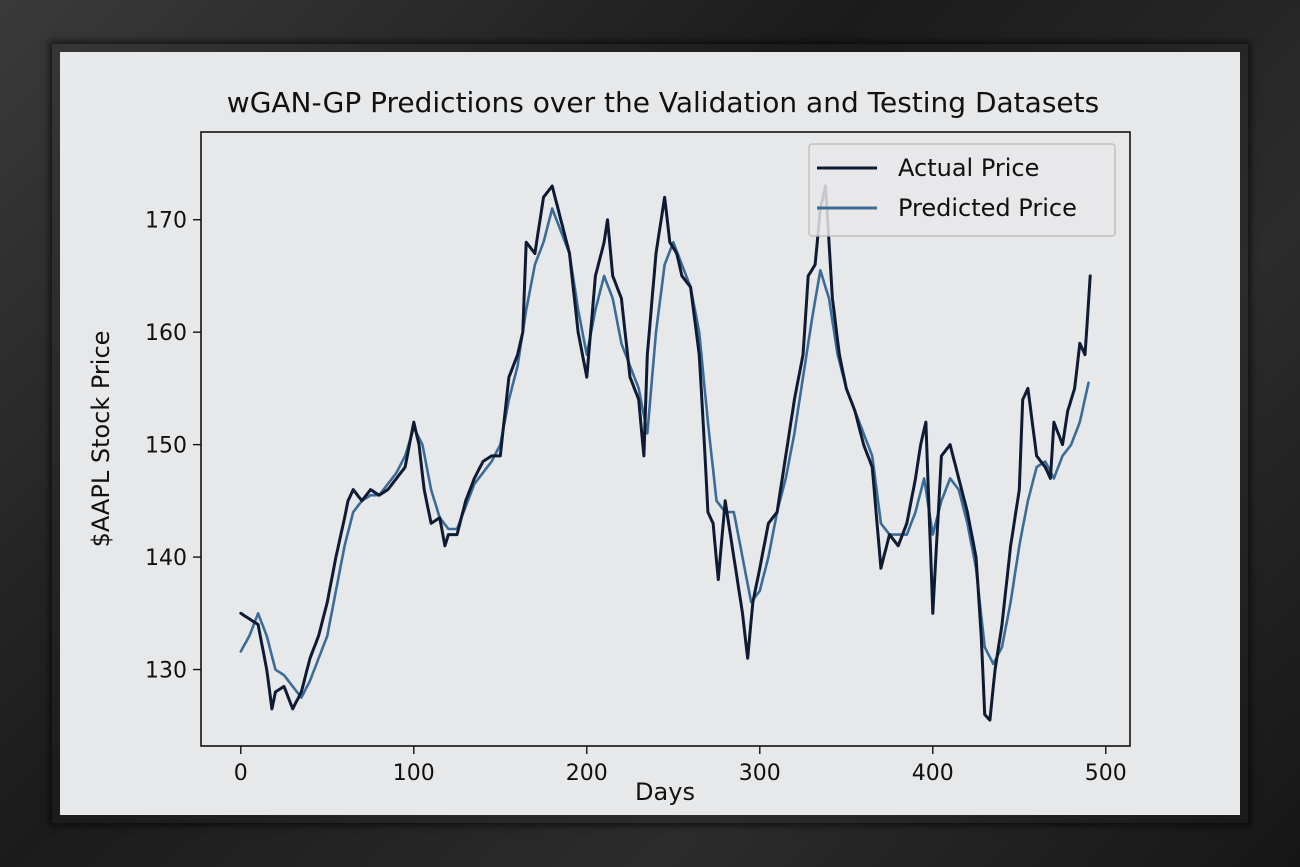 Image resolution: width=1300 pixels, height=867 pixels. I want to click on y-axis-label: $AAPL Stock Price, so click(101, 439).